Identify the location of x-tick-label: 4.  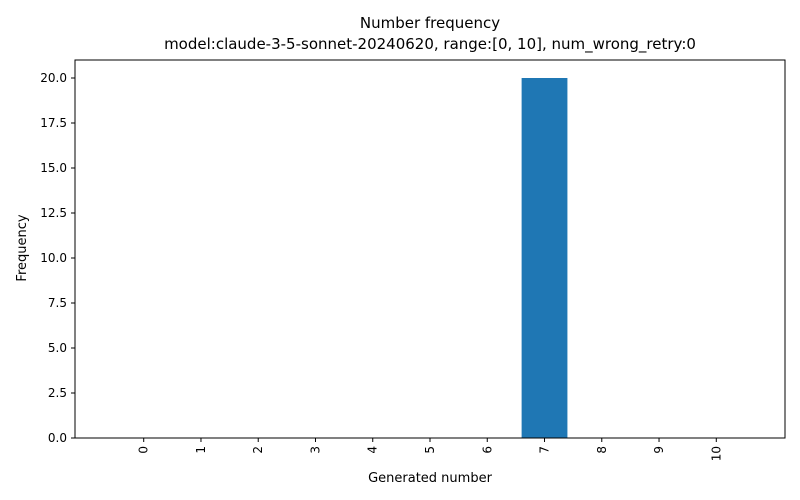
(373, 450).